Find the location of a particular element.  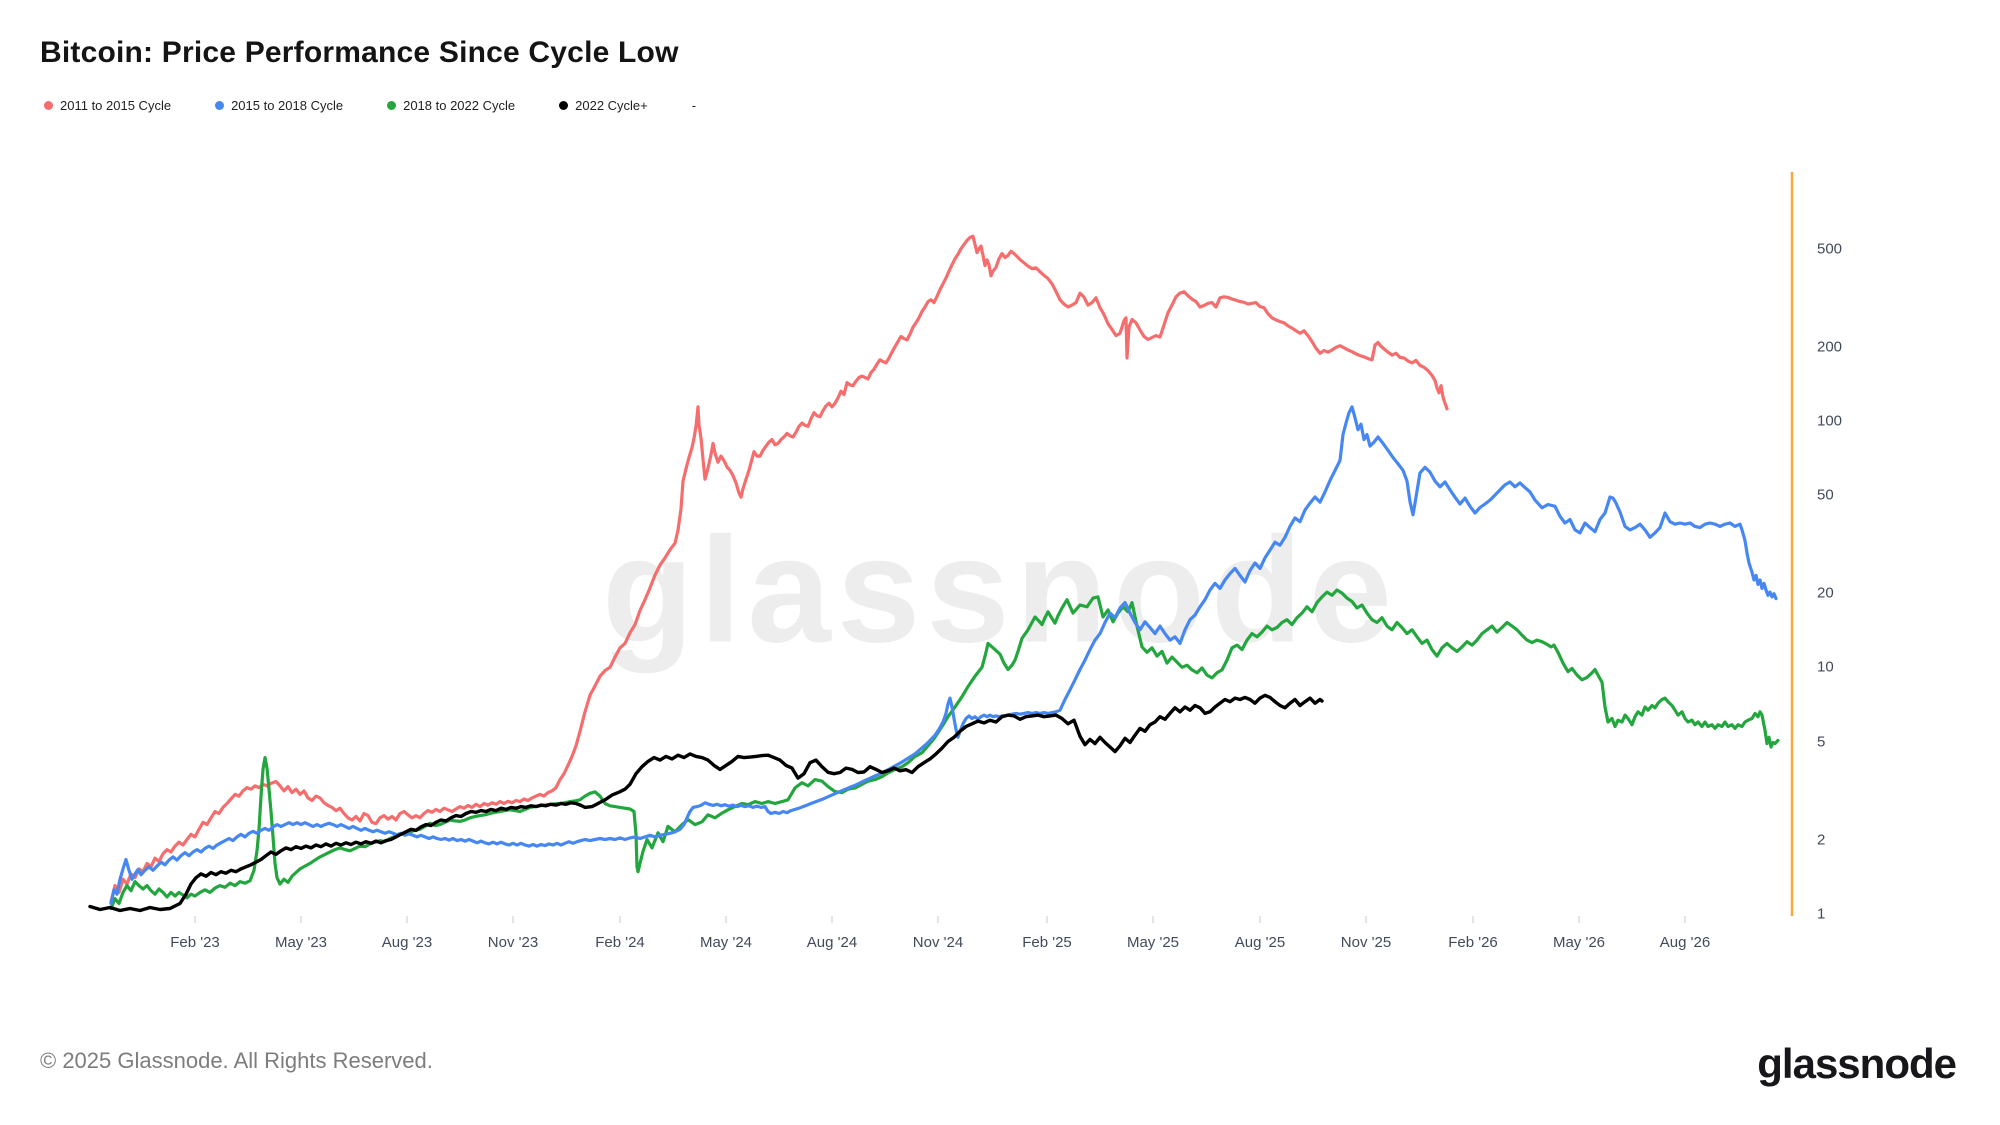

glassnode-logo: glassnode is located at coordinates (1857, 1063).